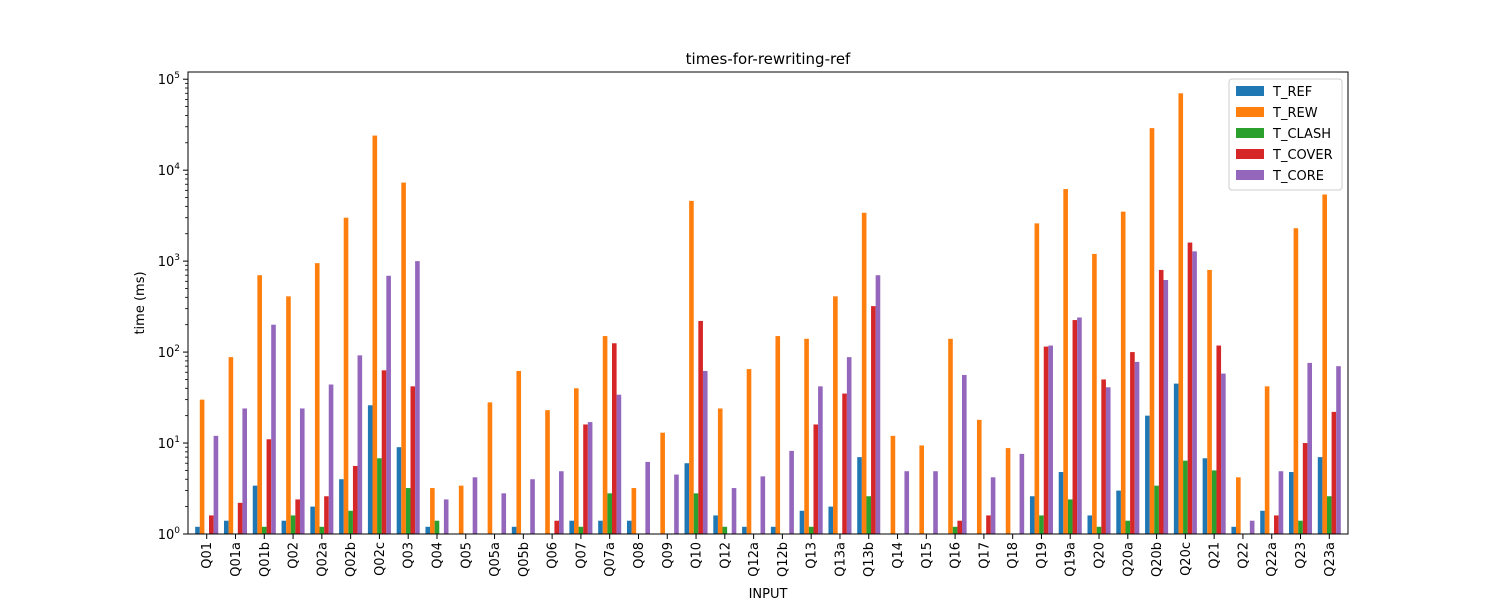  I want to click on legend-label: T_CLASH, so click(1301, 134).